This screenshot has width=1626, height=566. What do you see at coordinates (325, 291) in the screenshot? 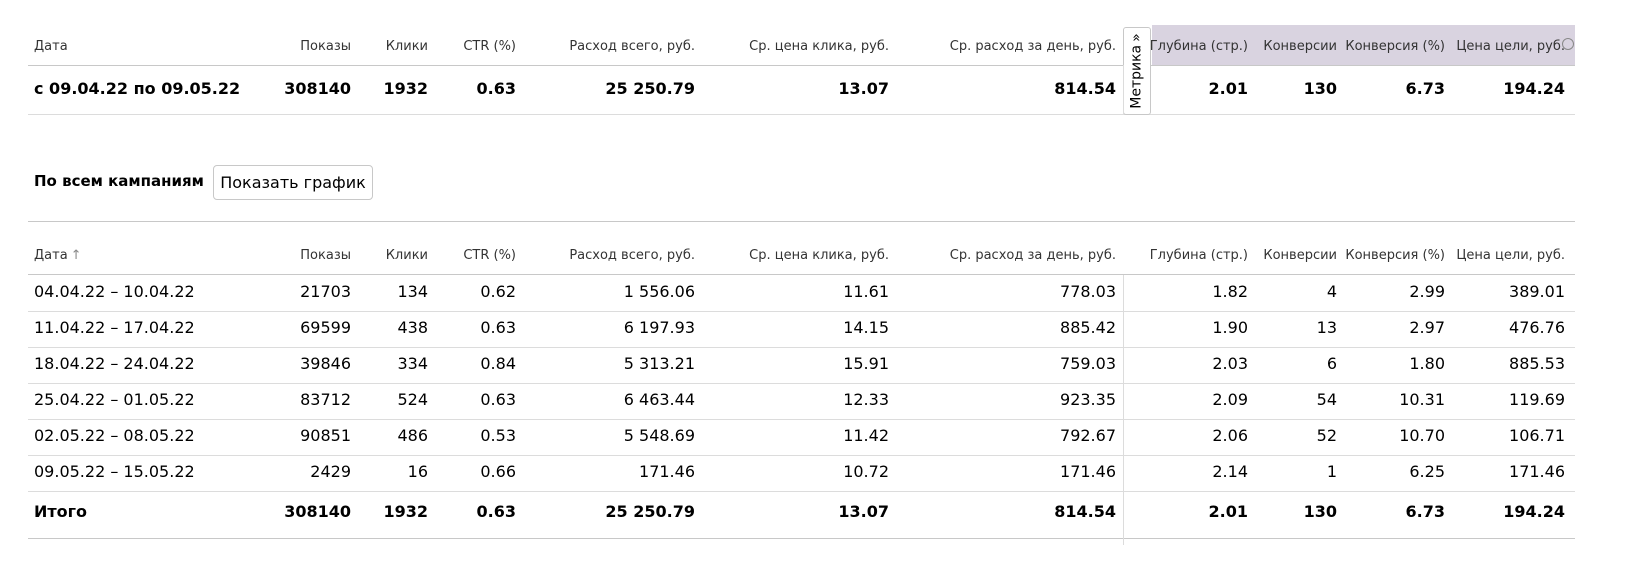
I see `row-cell-shows: 21703` at bounding box center [325, 291].